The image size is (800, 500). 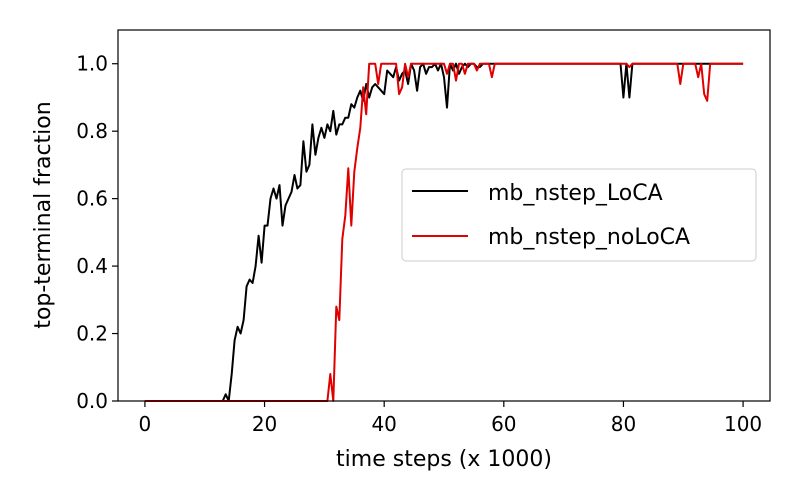 What do you see at coordinates (92, 131) in the screenshot?
I see `y-tick-label: 0.8` at bounding box center [92, 131].